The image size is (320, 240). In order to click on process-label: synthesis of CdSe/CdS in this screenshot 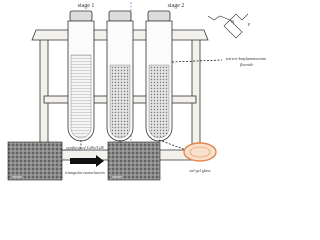, I will do `click(85, 147)`.